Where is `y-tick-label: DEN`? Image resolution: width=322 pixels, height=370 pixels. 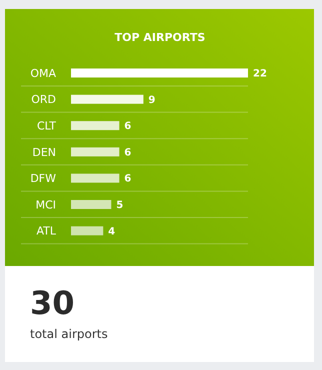 y-tick-label: DEN is located at coordinates (44, 152).